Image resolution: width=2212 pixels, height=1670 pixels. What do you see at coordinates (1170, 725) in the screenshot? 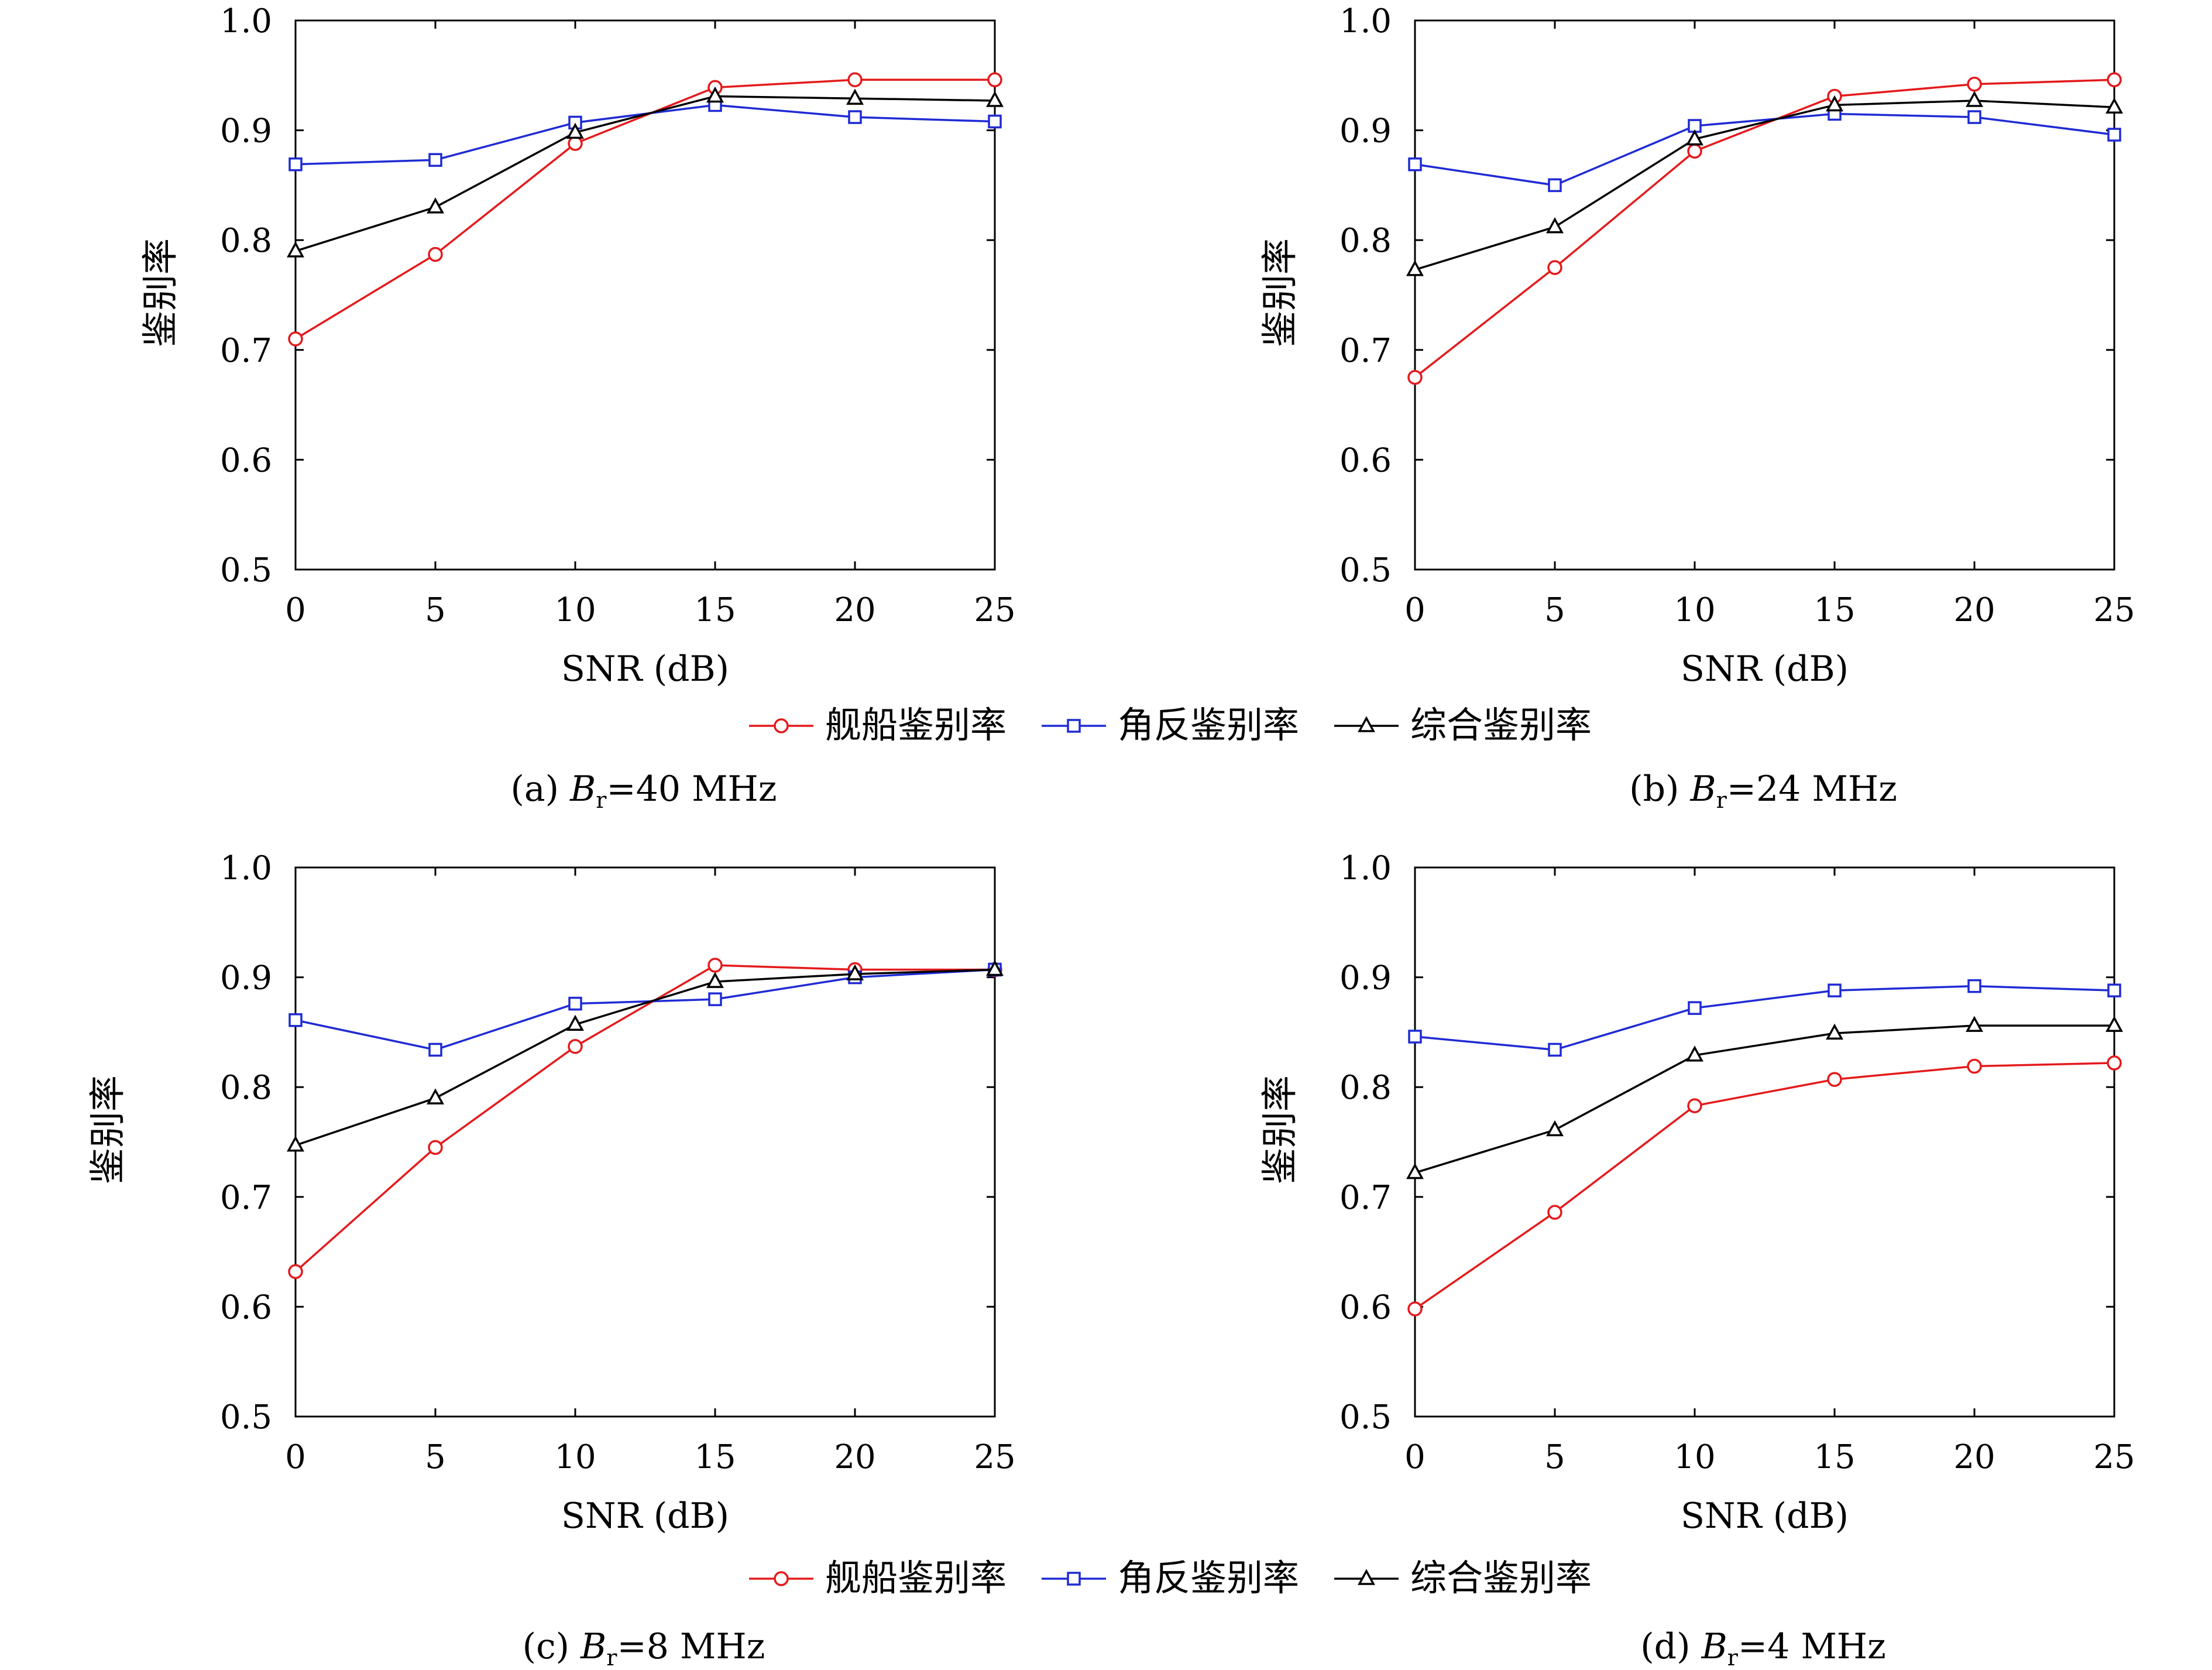
I see `legend-row-1: 舰船鉴别率 角反鉴别率 综合鉴别率` at bounding box center [1170, 725].